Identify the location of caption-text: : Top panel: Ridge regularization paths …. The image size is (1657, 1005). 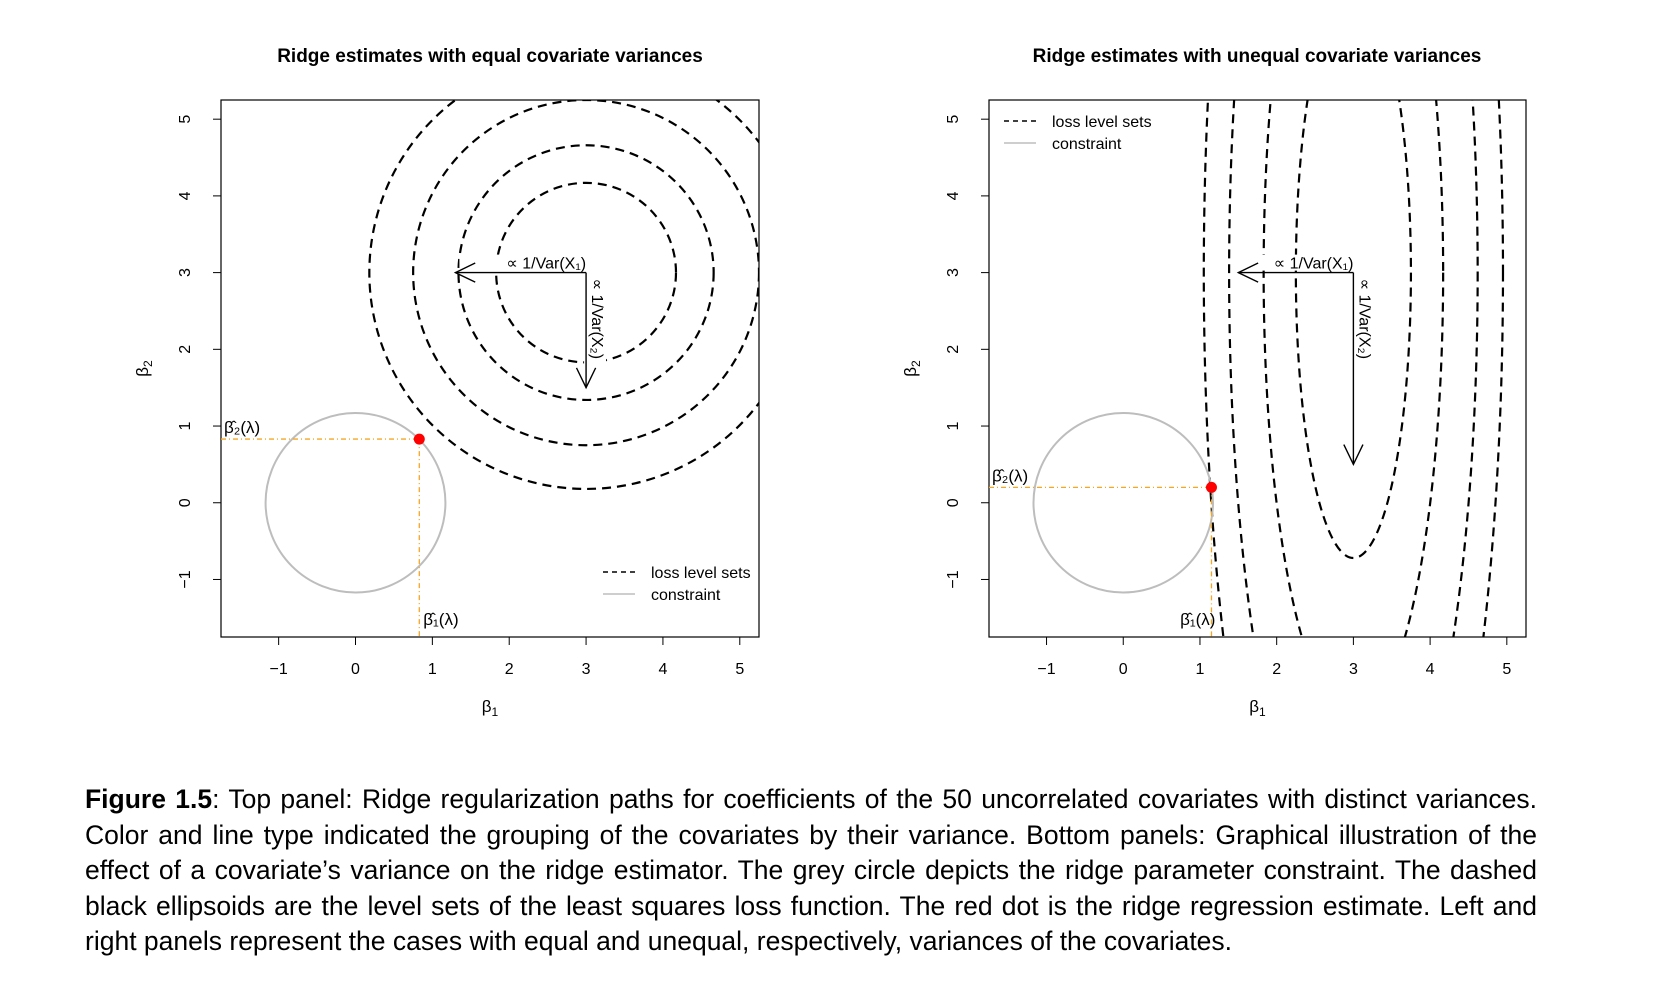
(811, 870).